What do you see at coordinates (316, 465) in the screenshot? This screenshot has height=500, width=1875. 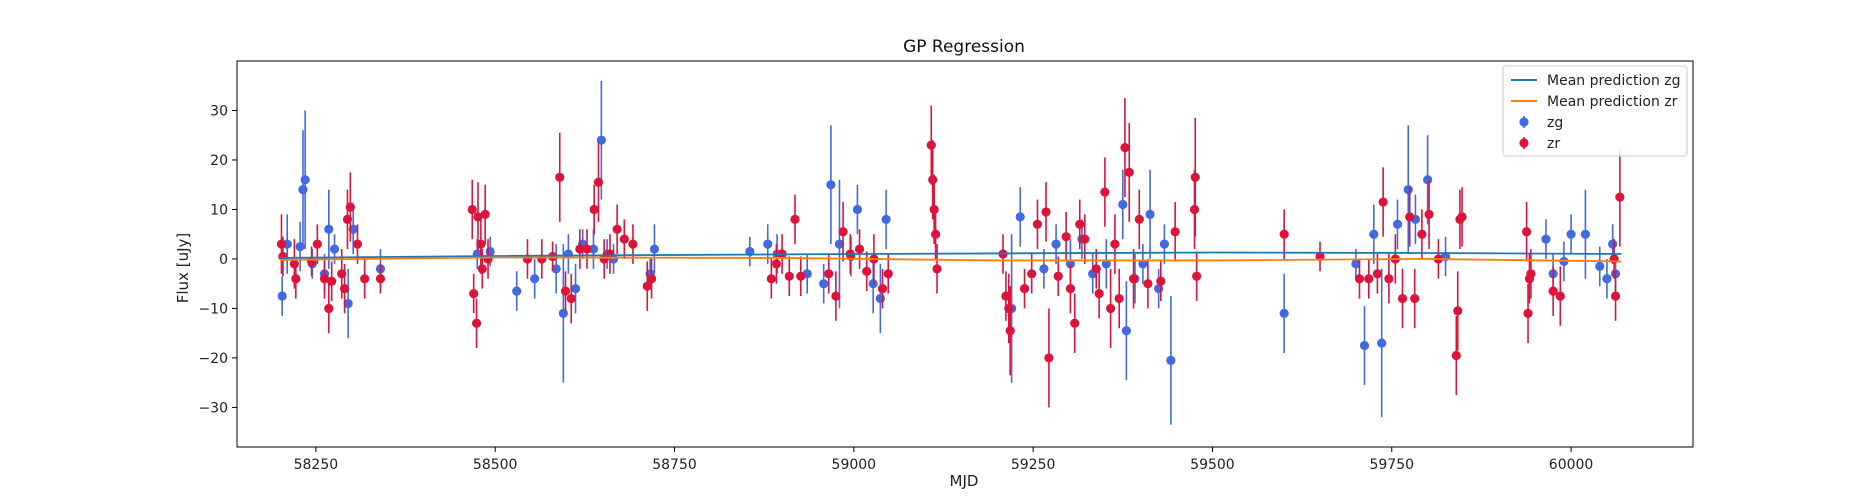 I see `x-tick-label: 58250` at bounding box center [316, 465].